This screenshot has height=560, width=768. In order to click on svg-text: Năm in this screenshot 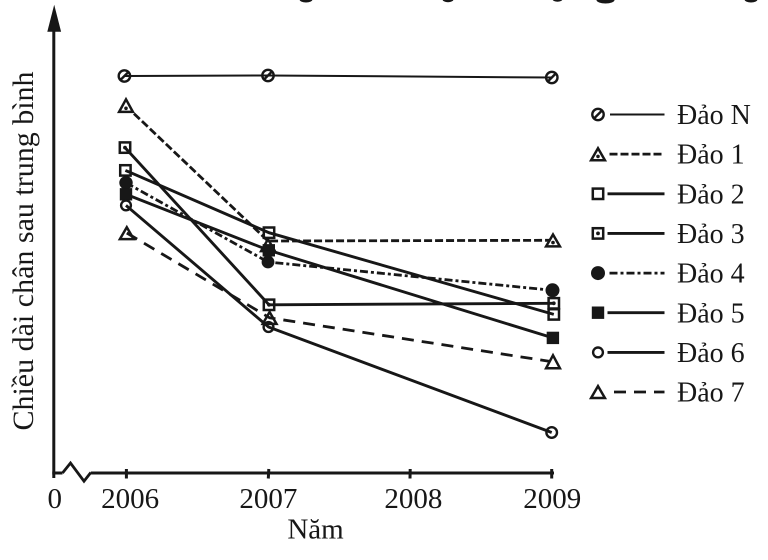, I will do `click(315, 530)`.